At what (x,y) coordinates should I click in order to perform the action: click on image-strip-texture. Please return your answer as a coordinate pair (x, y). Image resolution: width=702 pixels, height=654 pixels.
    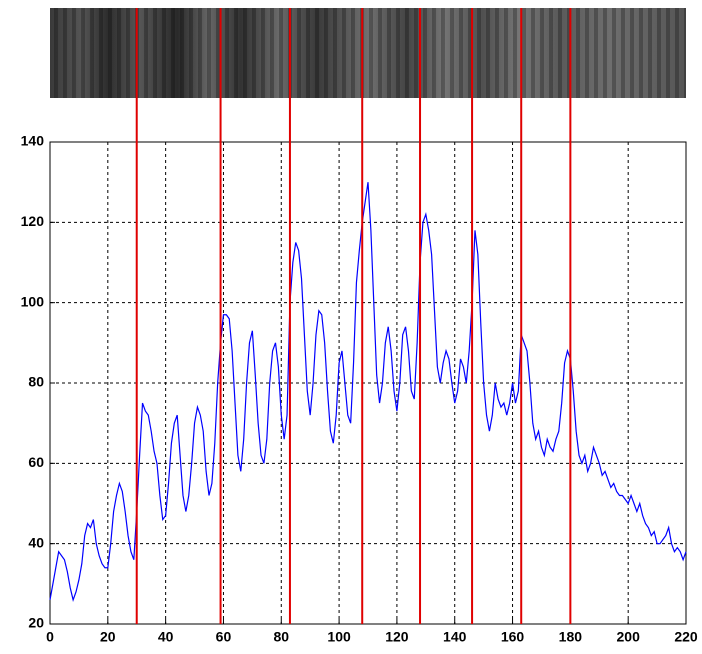
    Looking at the image, I should click on (368, 53).